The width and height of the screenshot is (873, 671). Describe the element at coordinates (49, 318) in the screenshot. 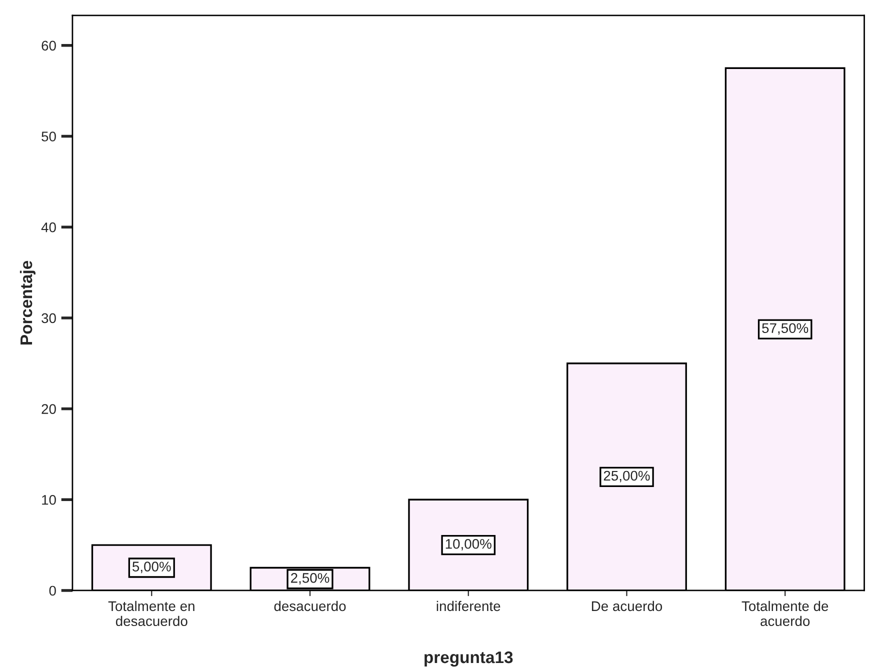

I see `y-tick-label: 30` at that location.